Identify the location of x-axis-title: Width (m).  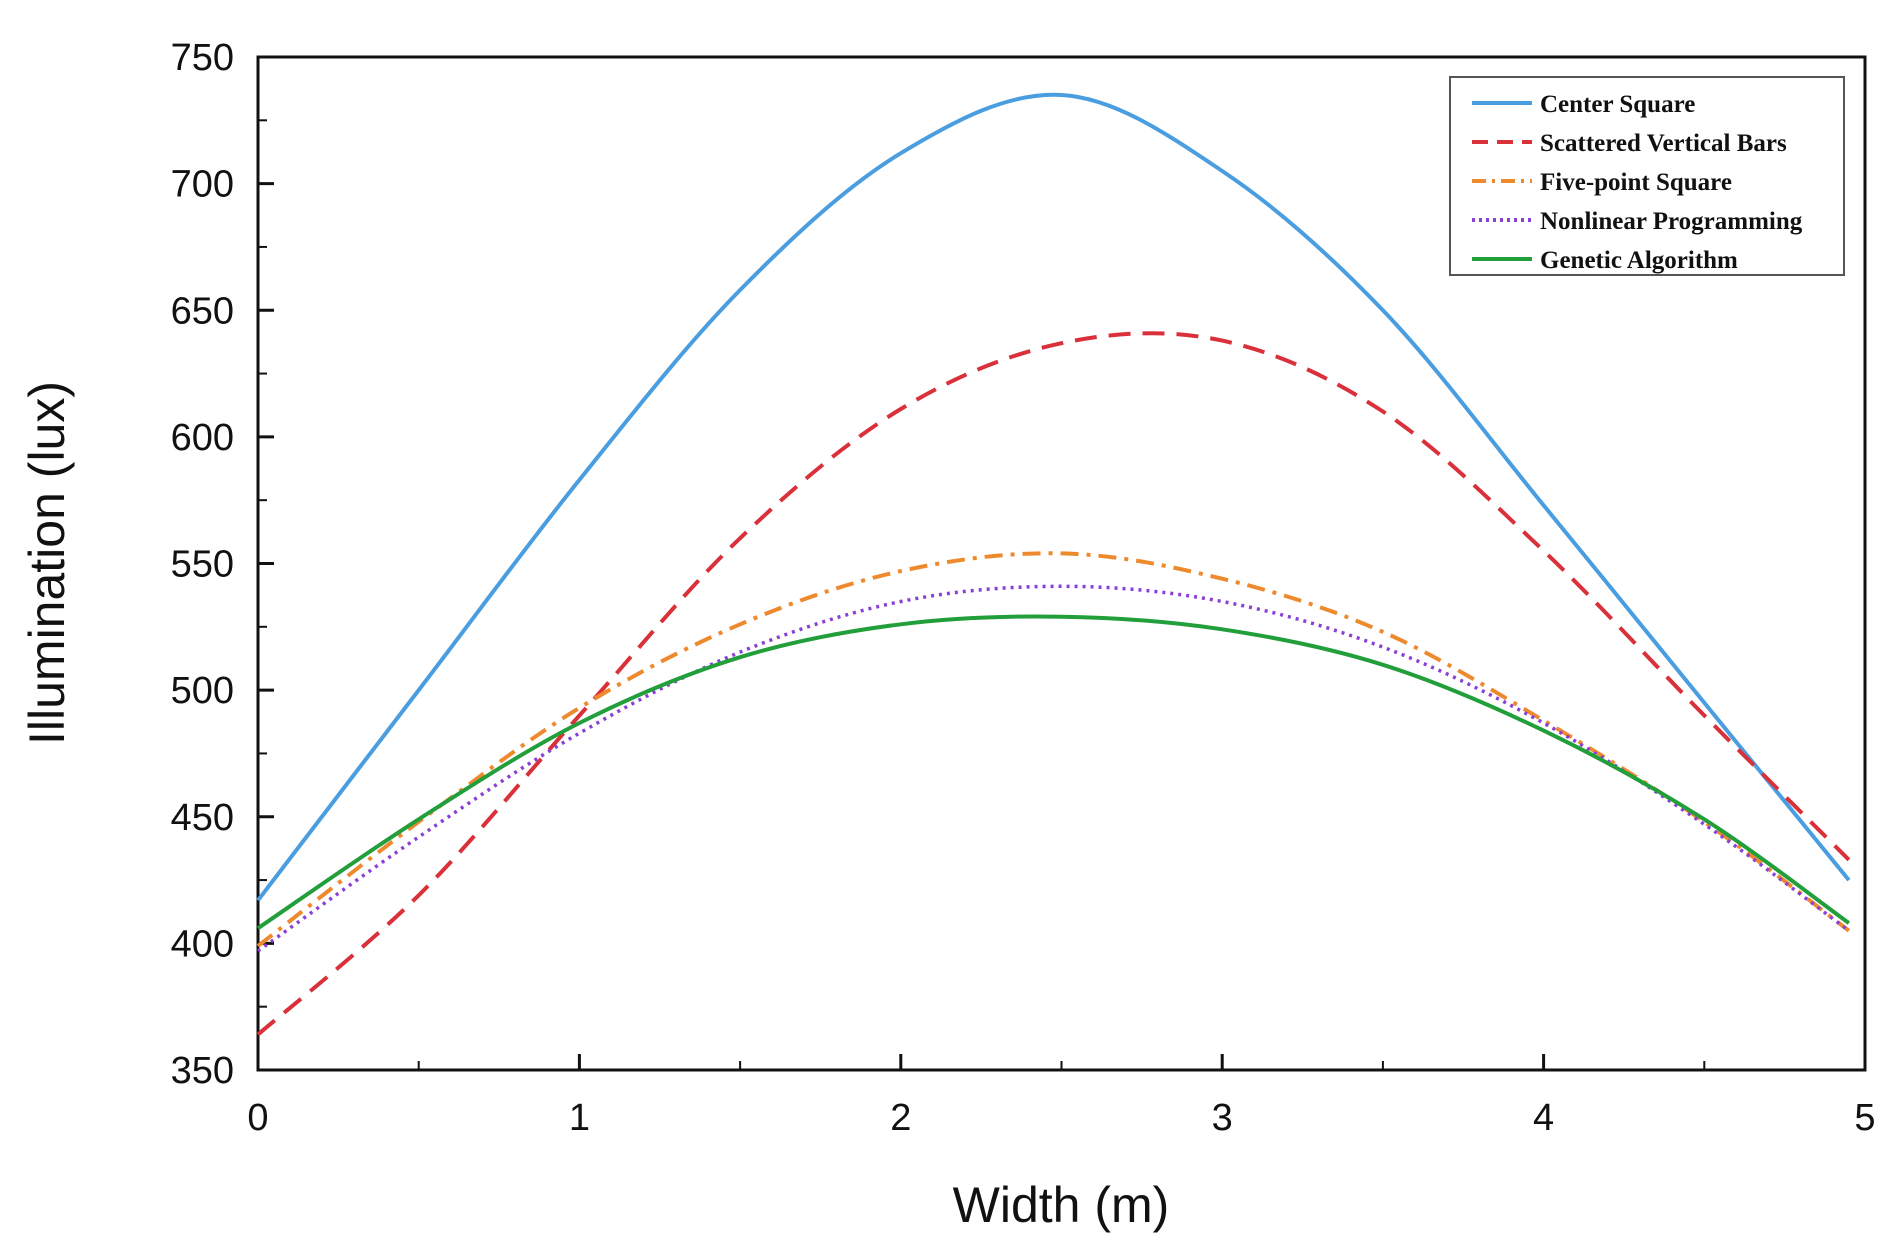
(1061, 1205).